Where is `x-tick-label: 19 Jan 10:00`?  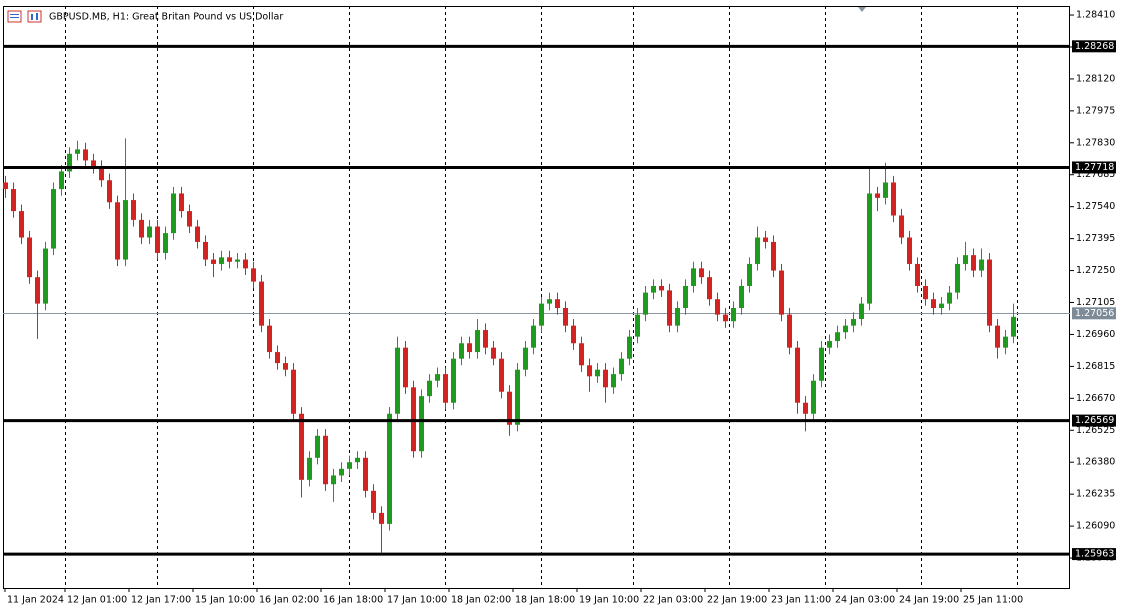
x-tick-label: 19 Jan 10:00 is located at coordinates (609, 600).